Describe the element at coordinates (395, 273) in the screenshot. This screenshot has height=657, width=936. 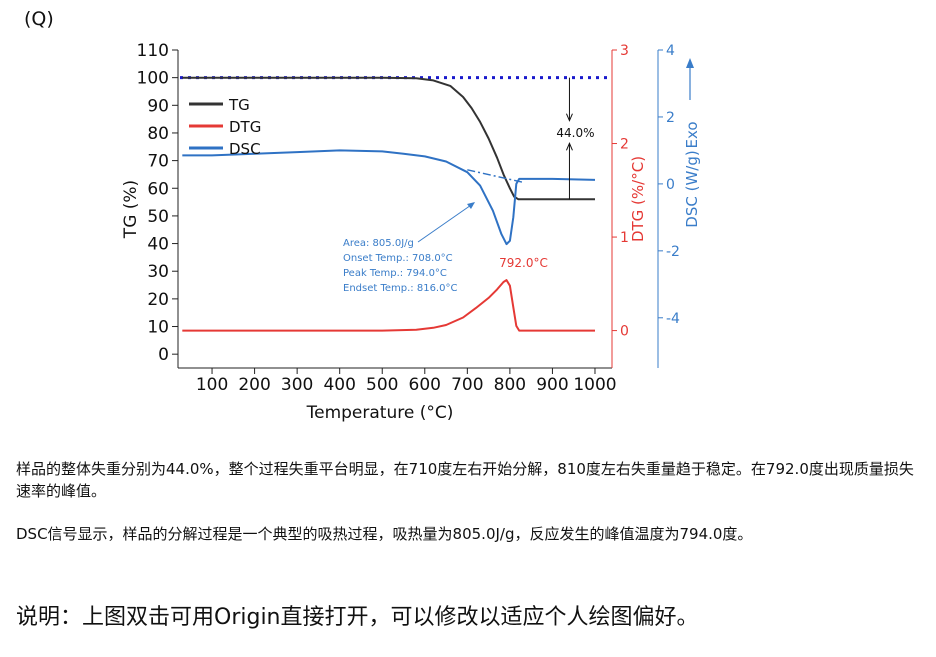
I see `dsc-annotation-line: Peak Temp.: 794.0°C` at that location.